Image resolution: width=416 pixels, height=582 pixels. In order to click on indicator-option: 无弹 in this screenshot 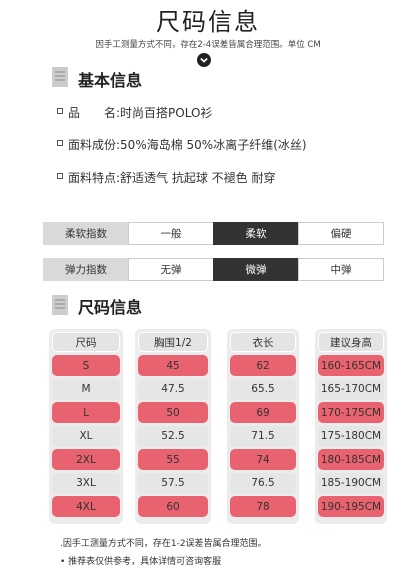, I will do `click(171, 269)`.